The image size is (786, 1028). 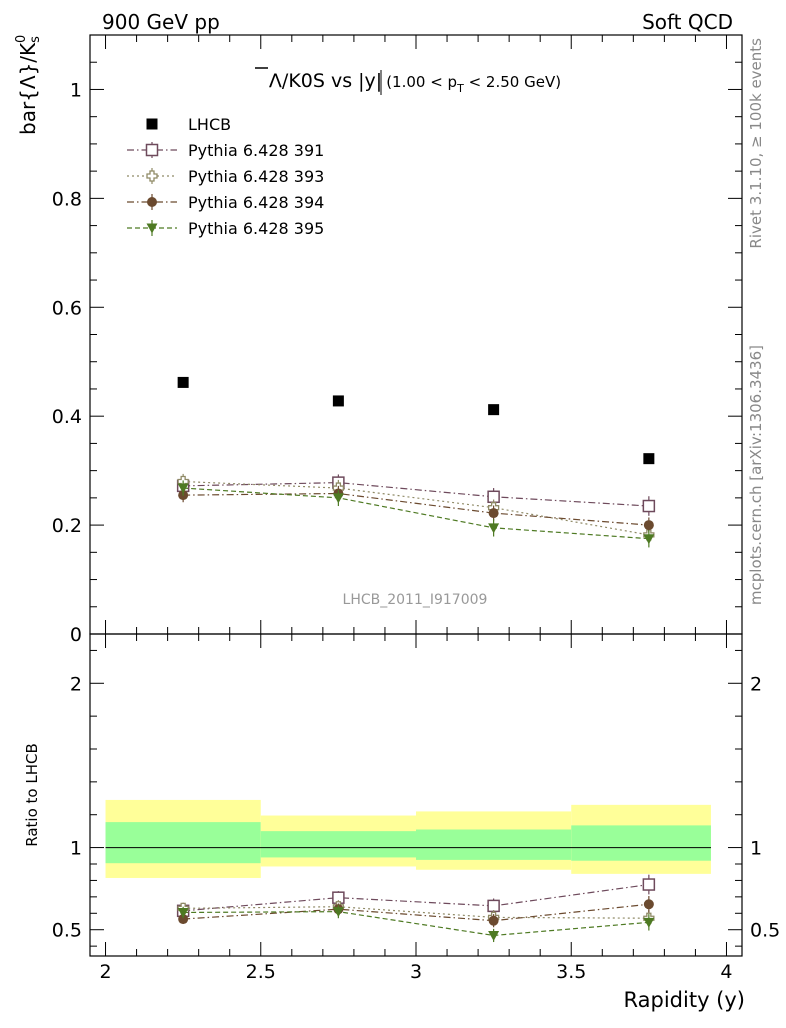 I want to click on title-lambda: Λ, so click(x=275, y=81).